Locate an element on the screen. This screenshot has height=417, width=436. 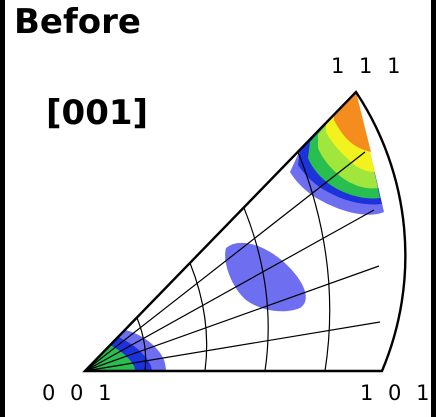
left-border is located at coordinates (2, 208).